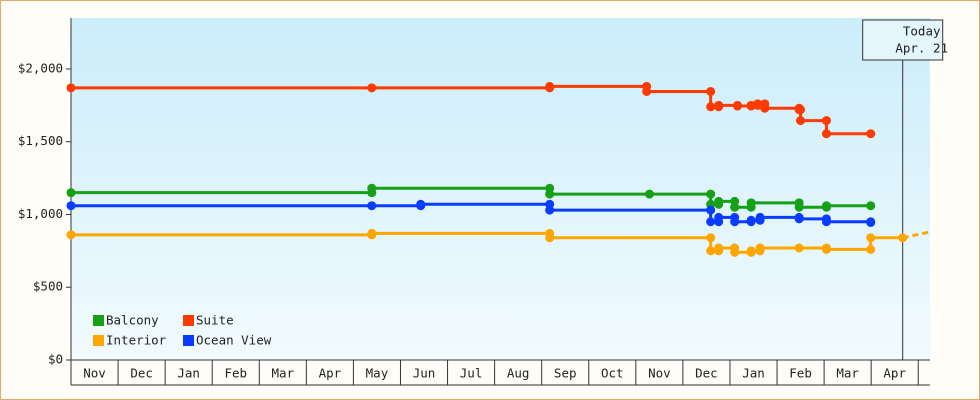 The width and height of the screenshot is (980, 400). I want to click on x-tick-label: Jun, so click(424, 373).